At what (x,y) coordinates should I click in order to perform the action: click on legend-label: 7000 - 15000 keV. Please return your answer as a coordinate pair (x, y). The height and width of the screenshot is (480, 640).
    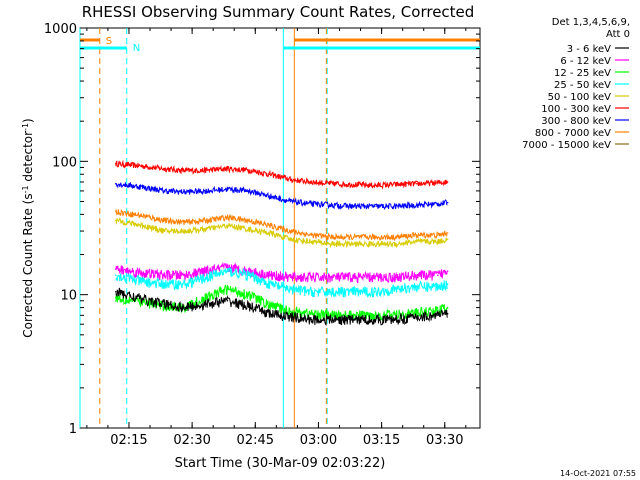
    Looking at the image, I should click on (566, 145).